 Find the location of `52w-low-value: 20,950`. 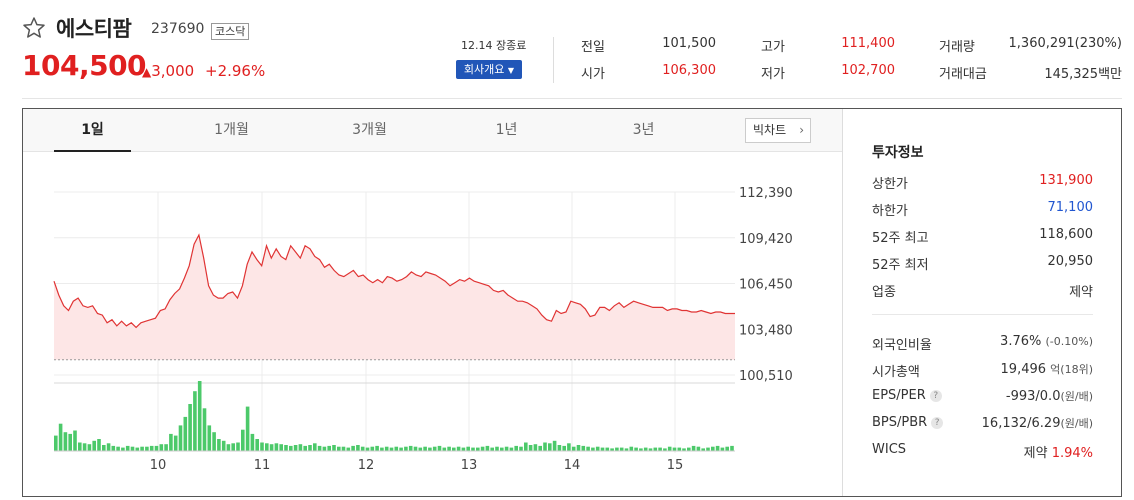

52w-low-value: 20,950 is located at coordinates (1070, 261).